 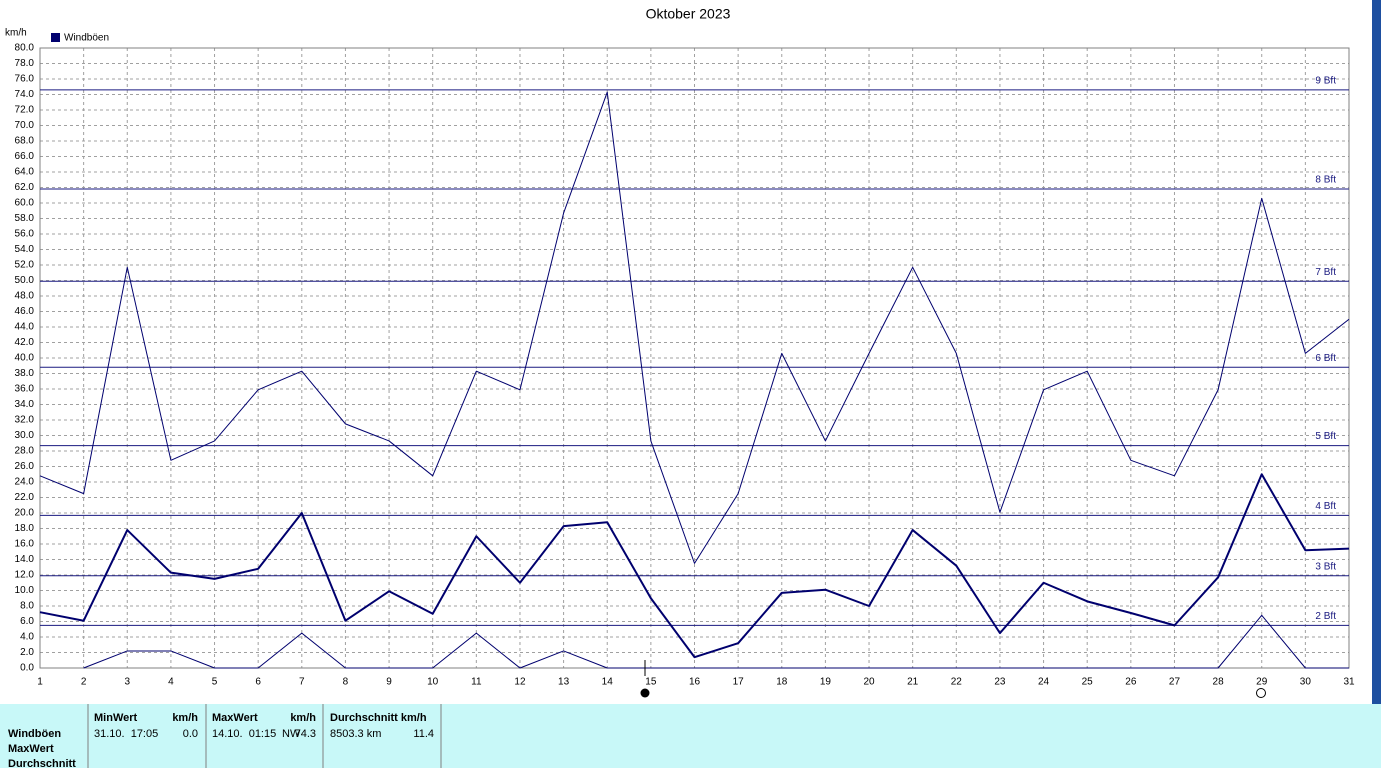 What do you see at coordinates (126, 734) in the screenshot?
I see `cell: 31.10. 17:05` at bounding box center [126, 734].